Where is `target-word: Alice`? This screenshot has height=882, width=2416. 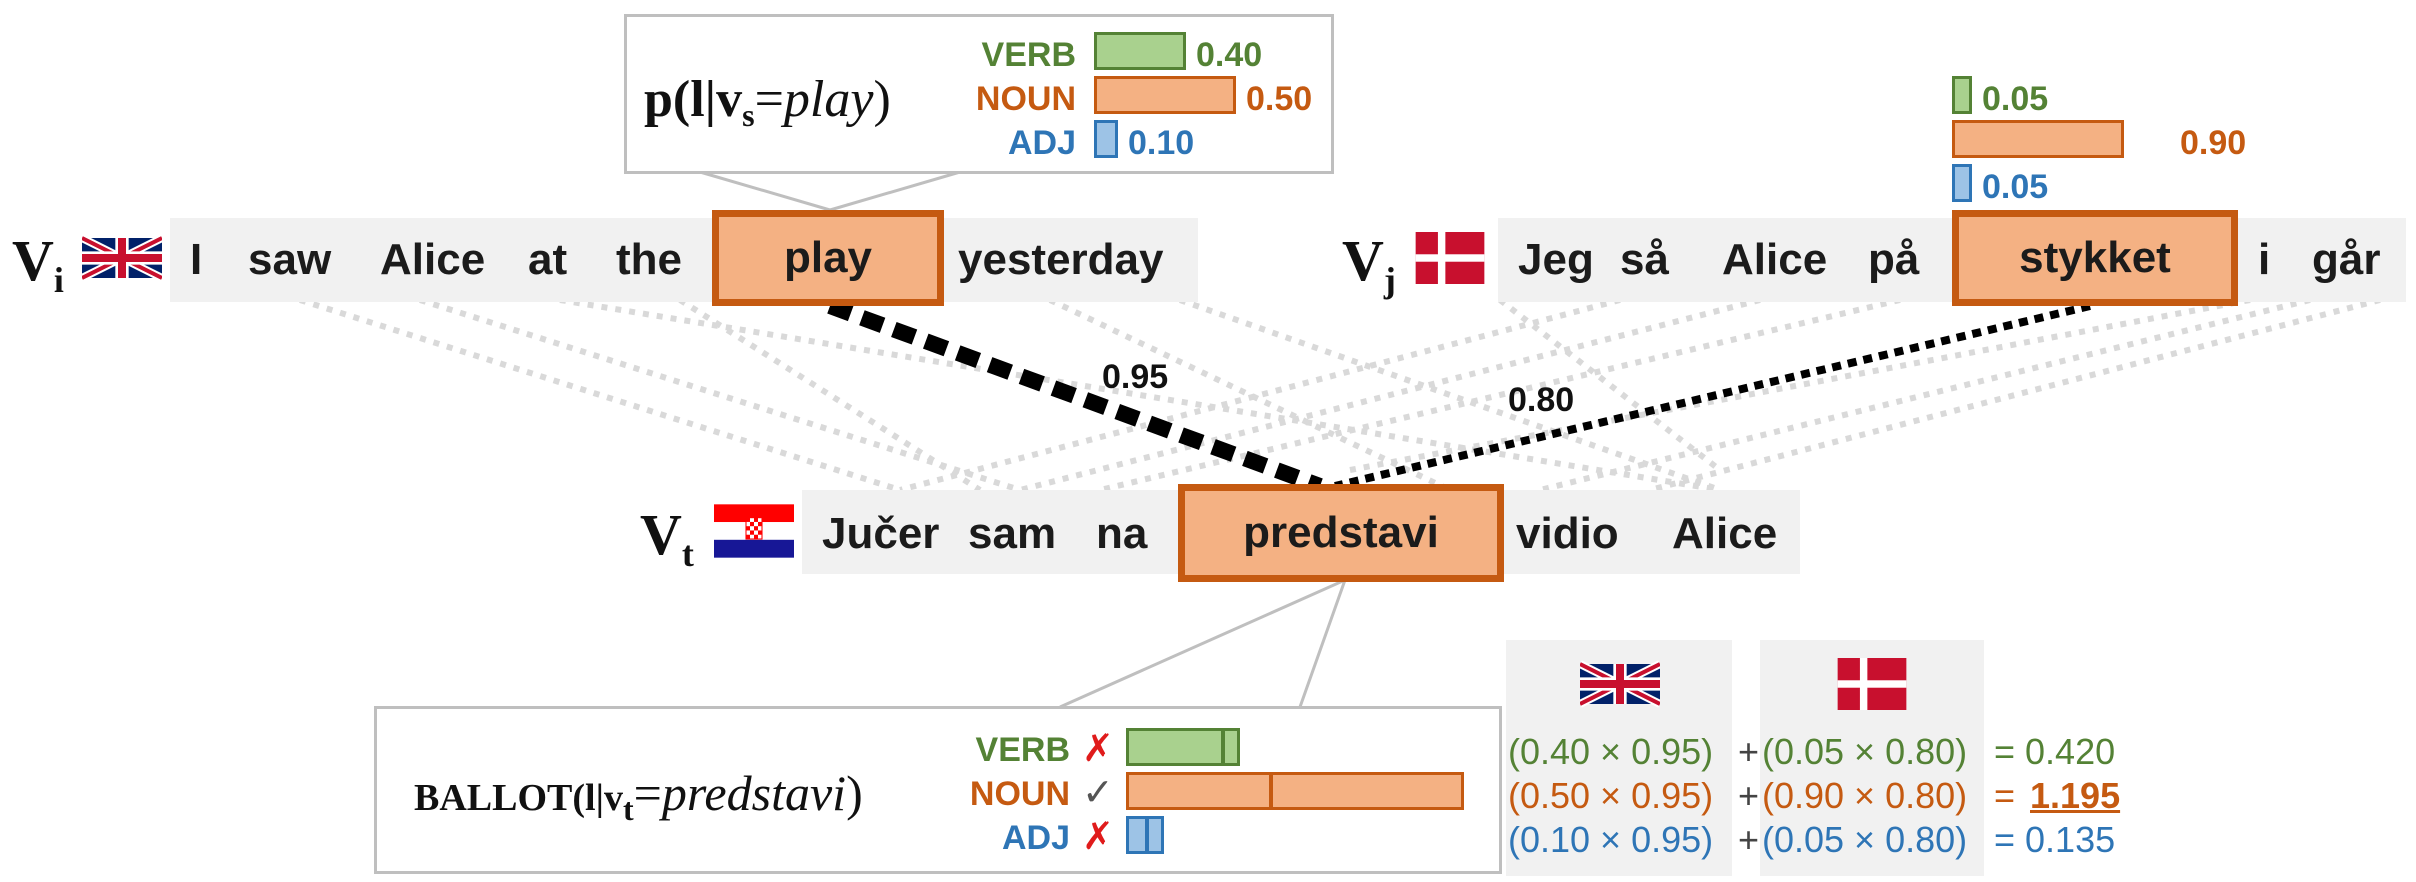
target-word: Alice is located at coordinates (1725, 533).